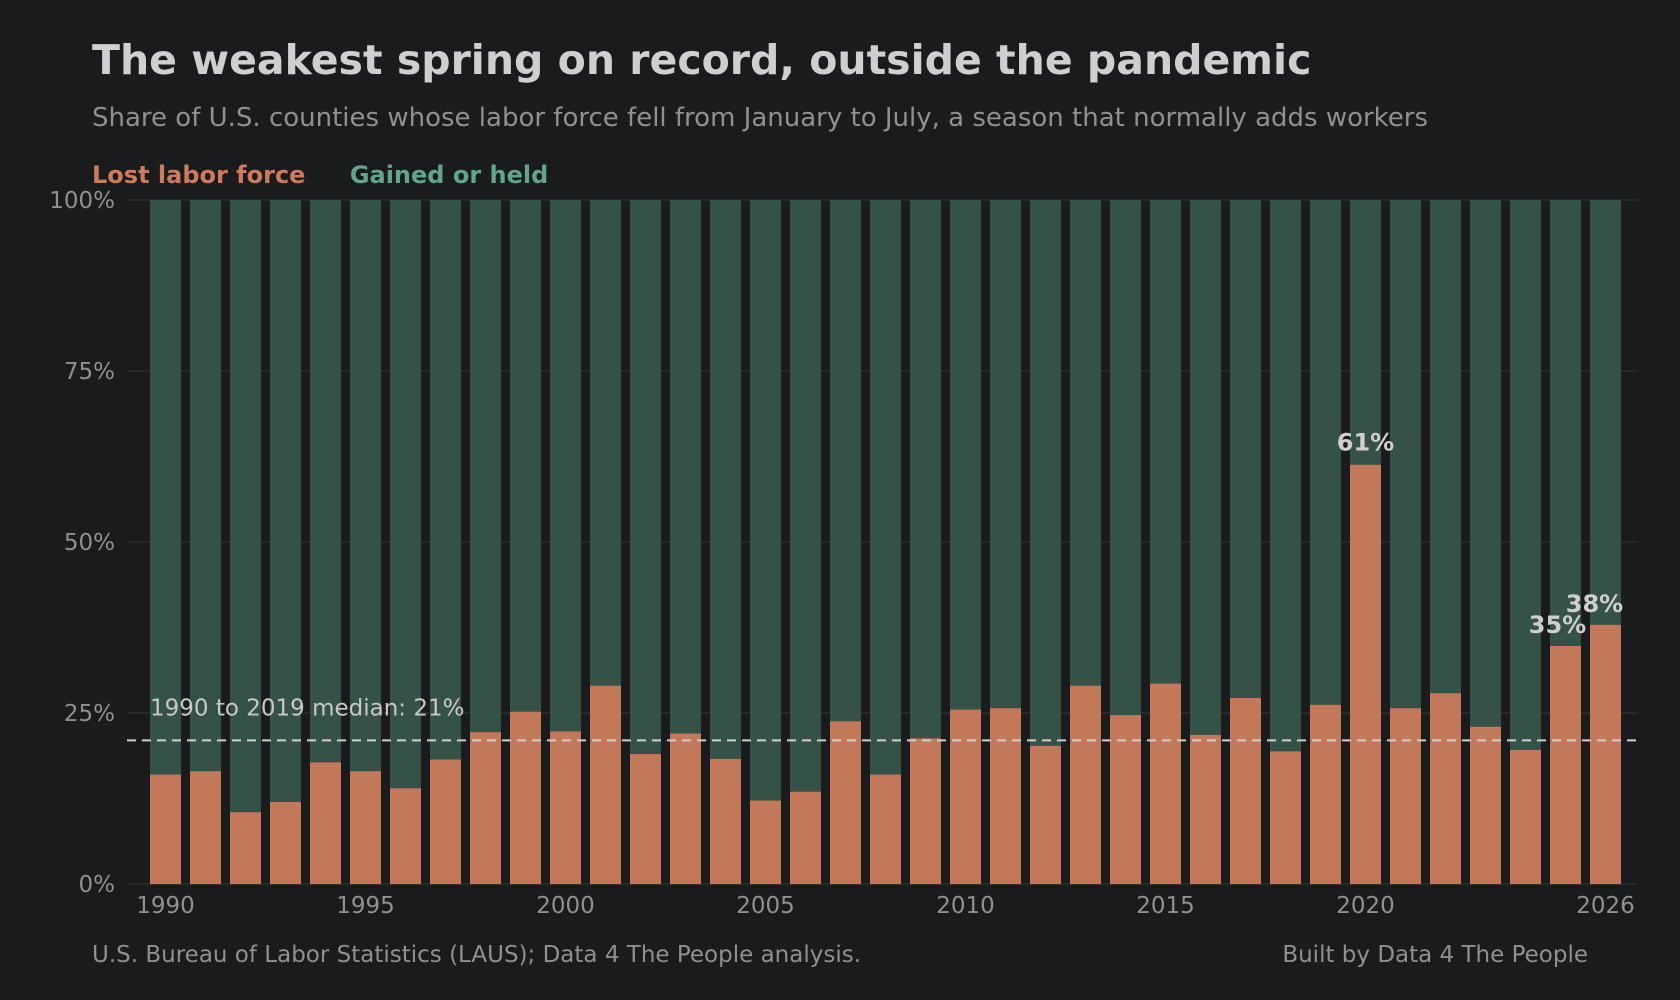  What do you see at coordinates (449, 175) in the screenshot?
I see `legend-item-gained: Gained or held` at bounding box center [449, 175].